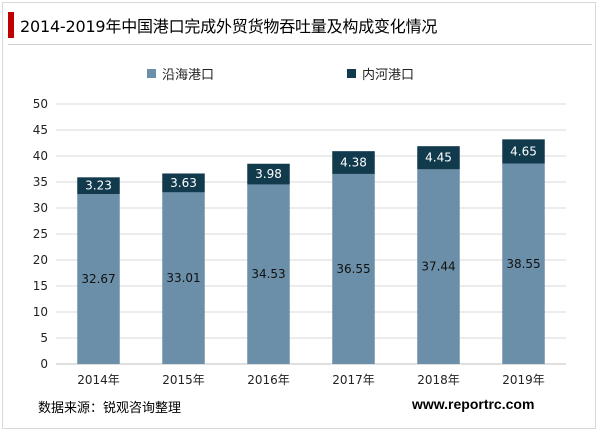 The height and width of the screenshot is (433, 600). I want to click on y-tick-label: 40, so click(40, 156).